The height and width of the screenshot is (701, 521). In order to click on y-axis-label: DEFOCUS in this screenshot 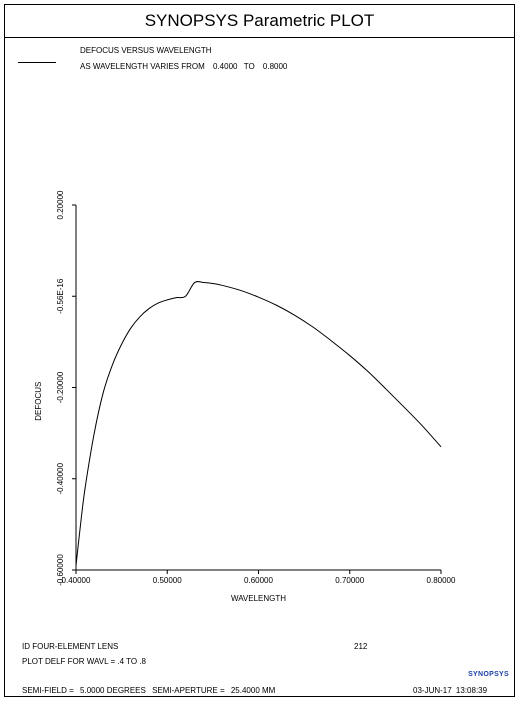, I will do `click(38, 401)`.